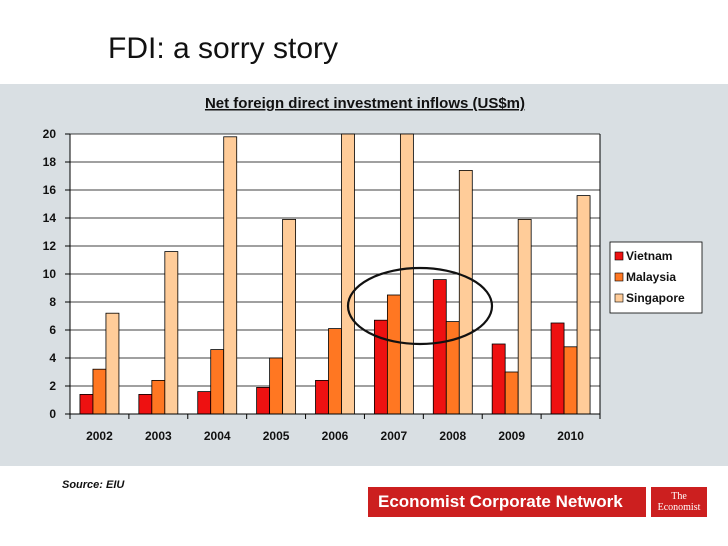  Describe the element at coordinates (276, 386) in the screenshot. I see `bar-malaysia-2005` at that location.